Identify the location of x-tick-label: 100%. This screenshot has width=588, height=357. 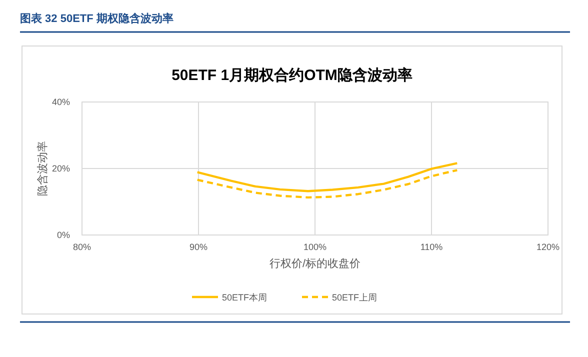
(315, 247).